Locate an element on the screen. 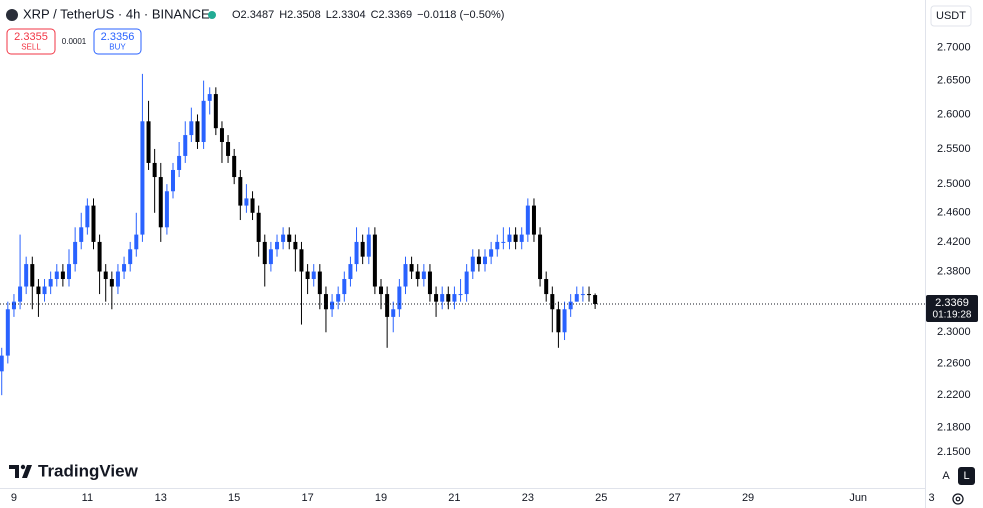  symbol-title: XRP / TetherUS · 4h · BINANCE is located at coordinates (116, 13).